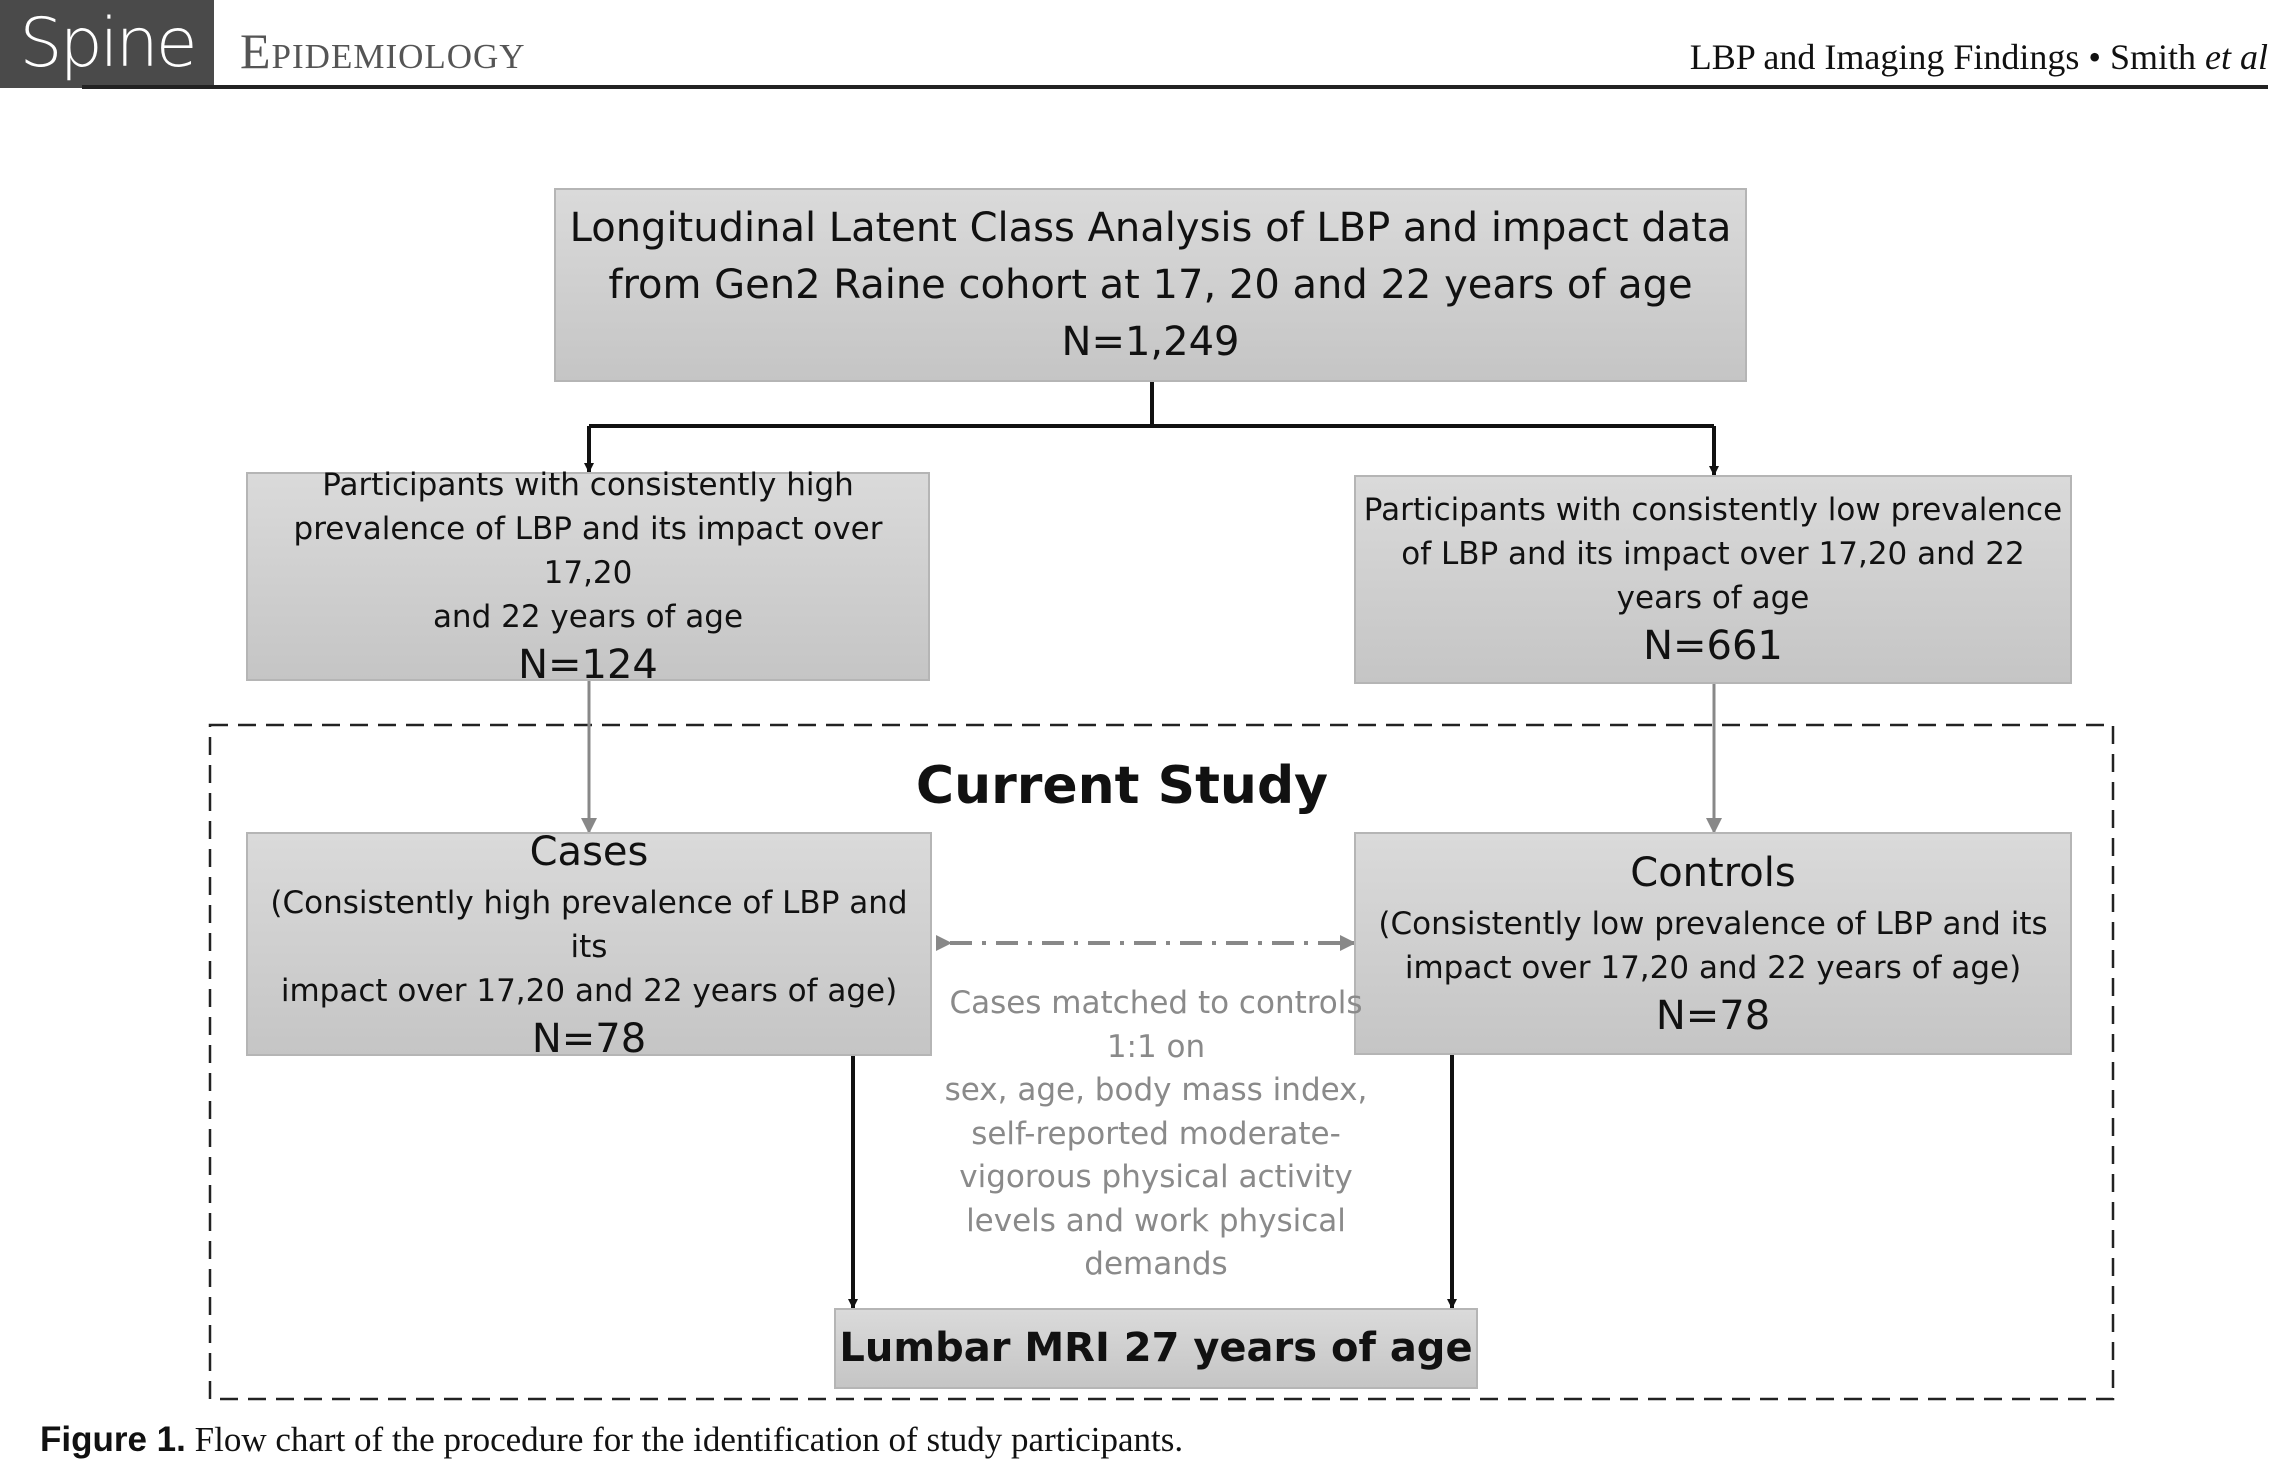  Describe the element at coordinates (2236, 57) in the screenshot. I see `et-al: et al` at that location.